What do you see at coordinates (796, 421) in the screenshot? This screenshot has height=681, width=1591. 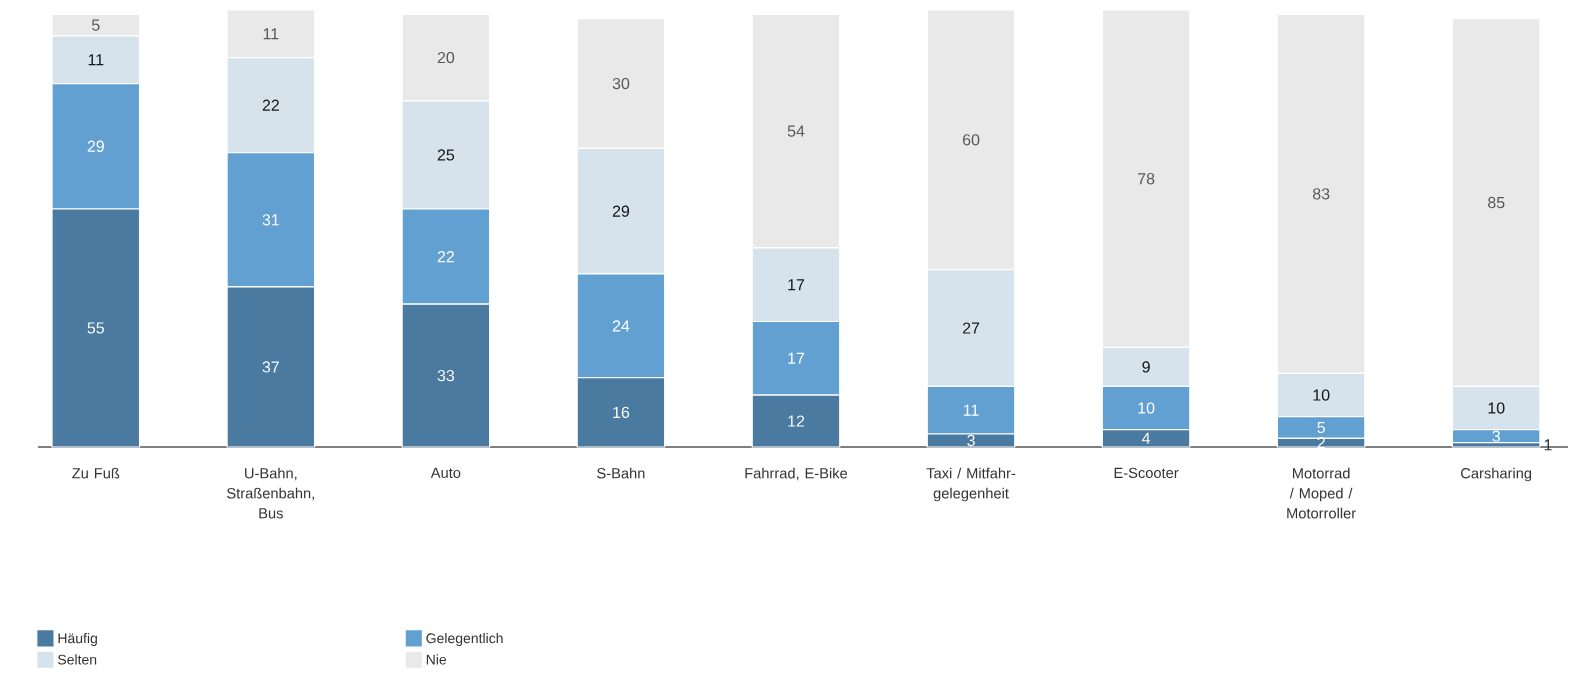 I see `data-label: 12` at bounding box center [796, 421].